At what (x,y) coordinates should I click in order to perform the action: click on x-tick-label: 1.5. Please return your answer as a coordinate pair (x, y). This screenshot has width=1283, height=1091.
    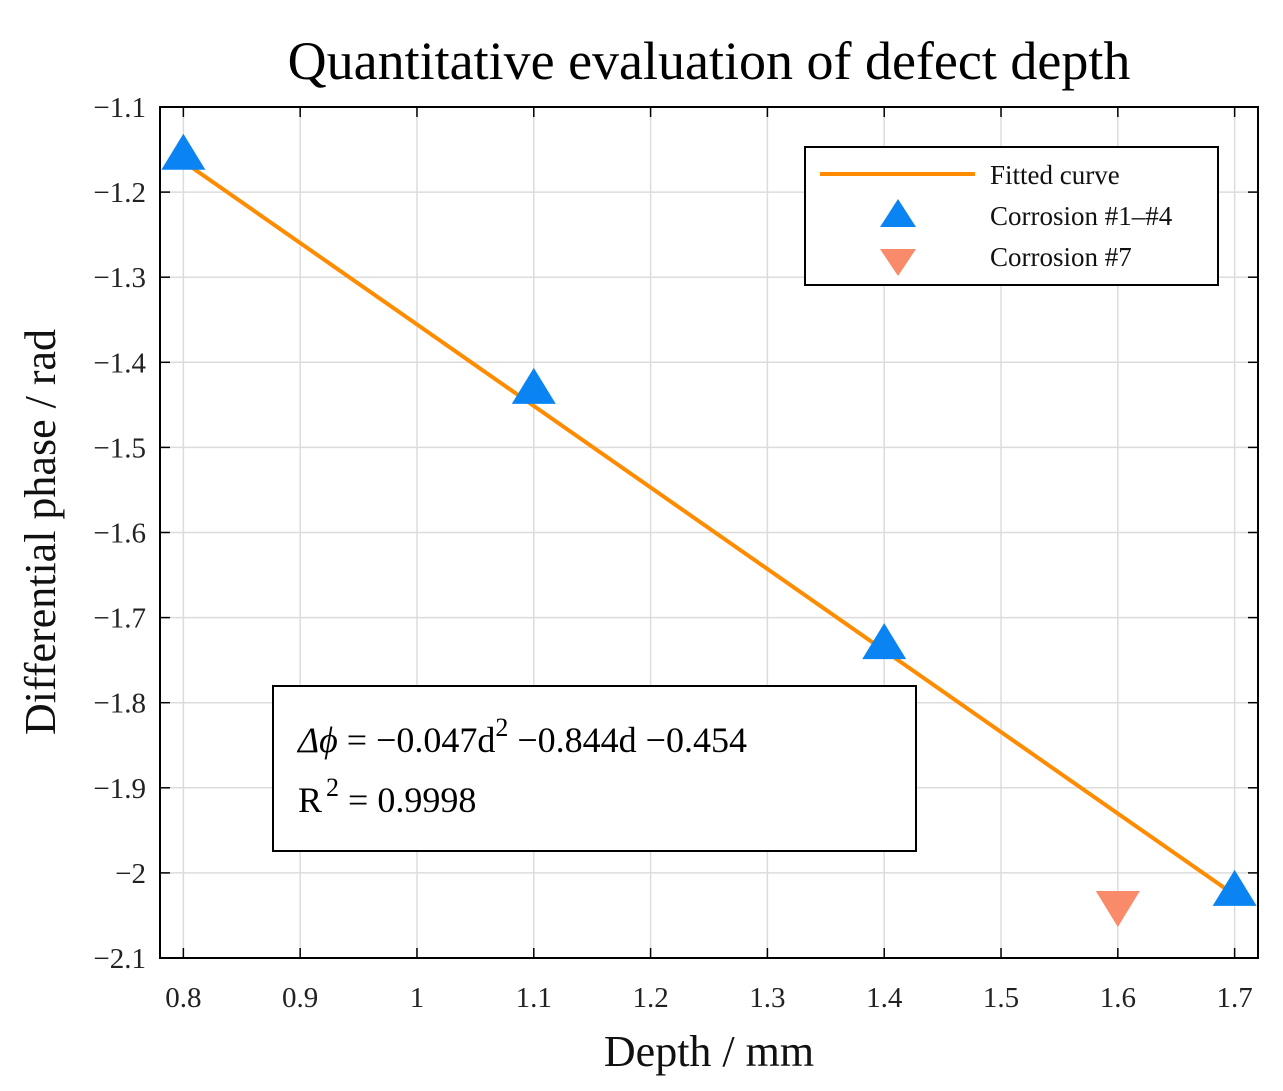
    Looking at the image, I should click on (1001, 998).